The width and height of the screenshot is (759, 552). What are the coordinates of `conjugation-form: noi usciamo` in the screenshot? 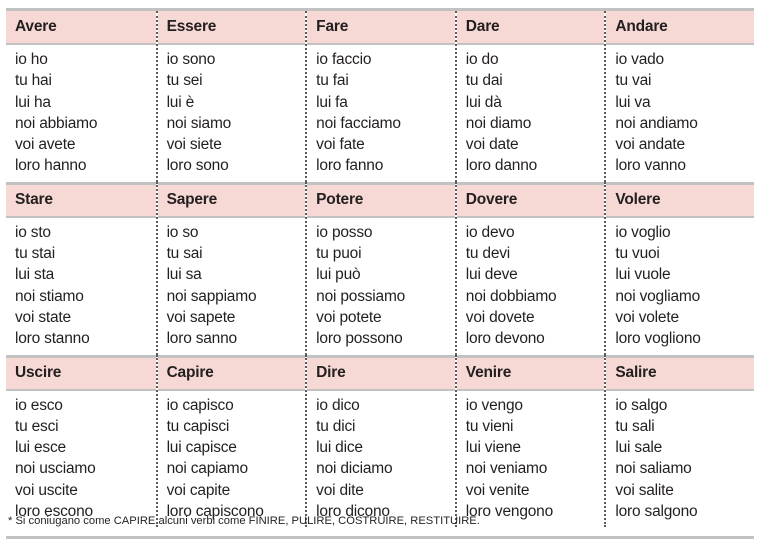 It's located at (55, 469).